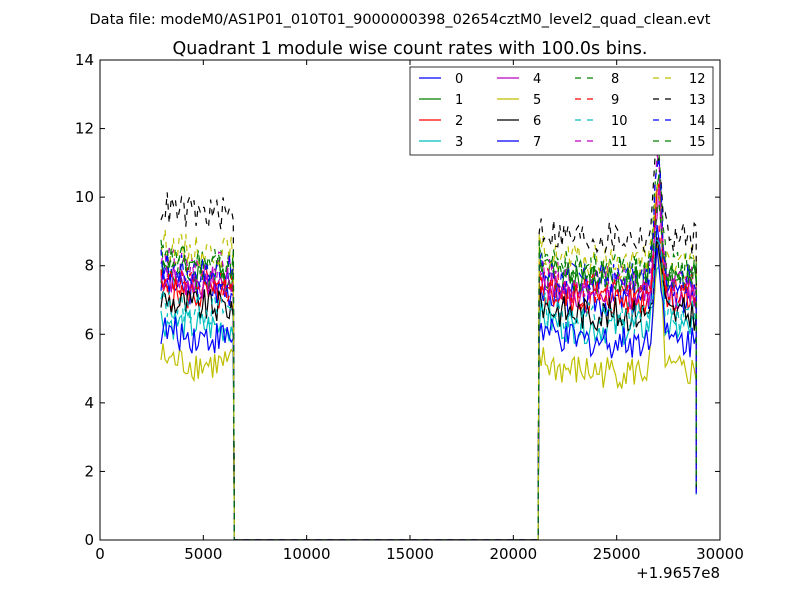 The width and height of the screenshot is (800, 600). Describe the element at coordinates (697, 79) in the screenshot. I see `legend-label-12: 12` at that location.